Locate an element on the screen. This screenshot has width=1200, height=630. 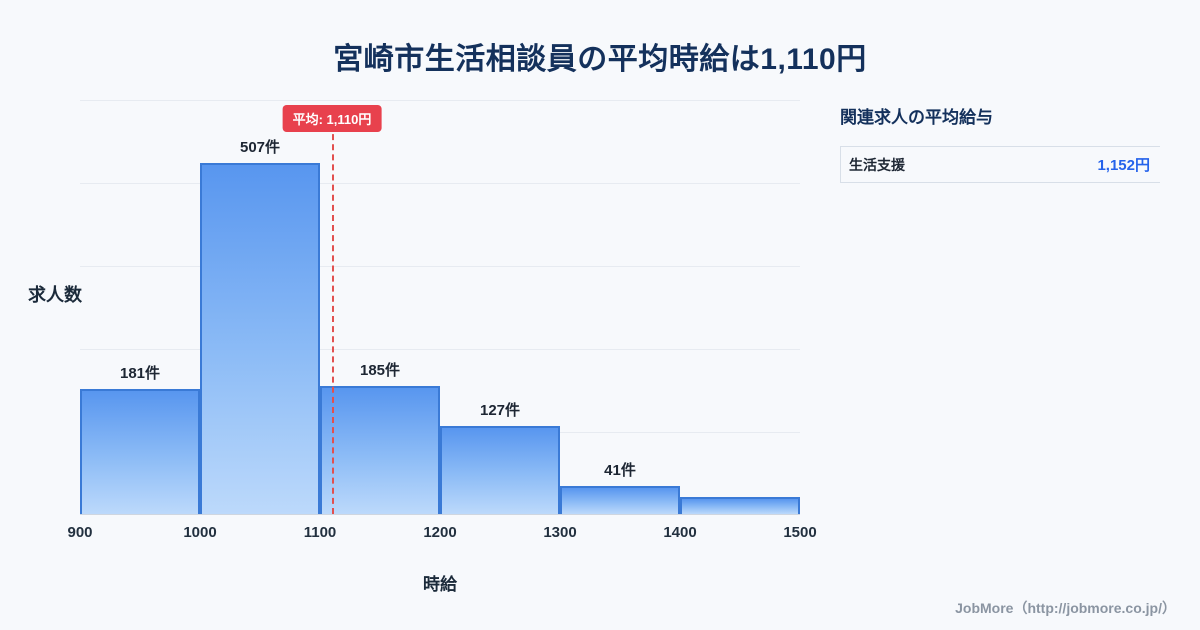
x-tick-label: 1100 is located at coordinates (320, 532).